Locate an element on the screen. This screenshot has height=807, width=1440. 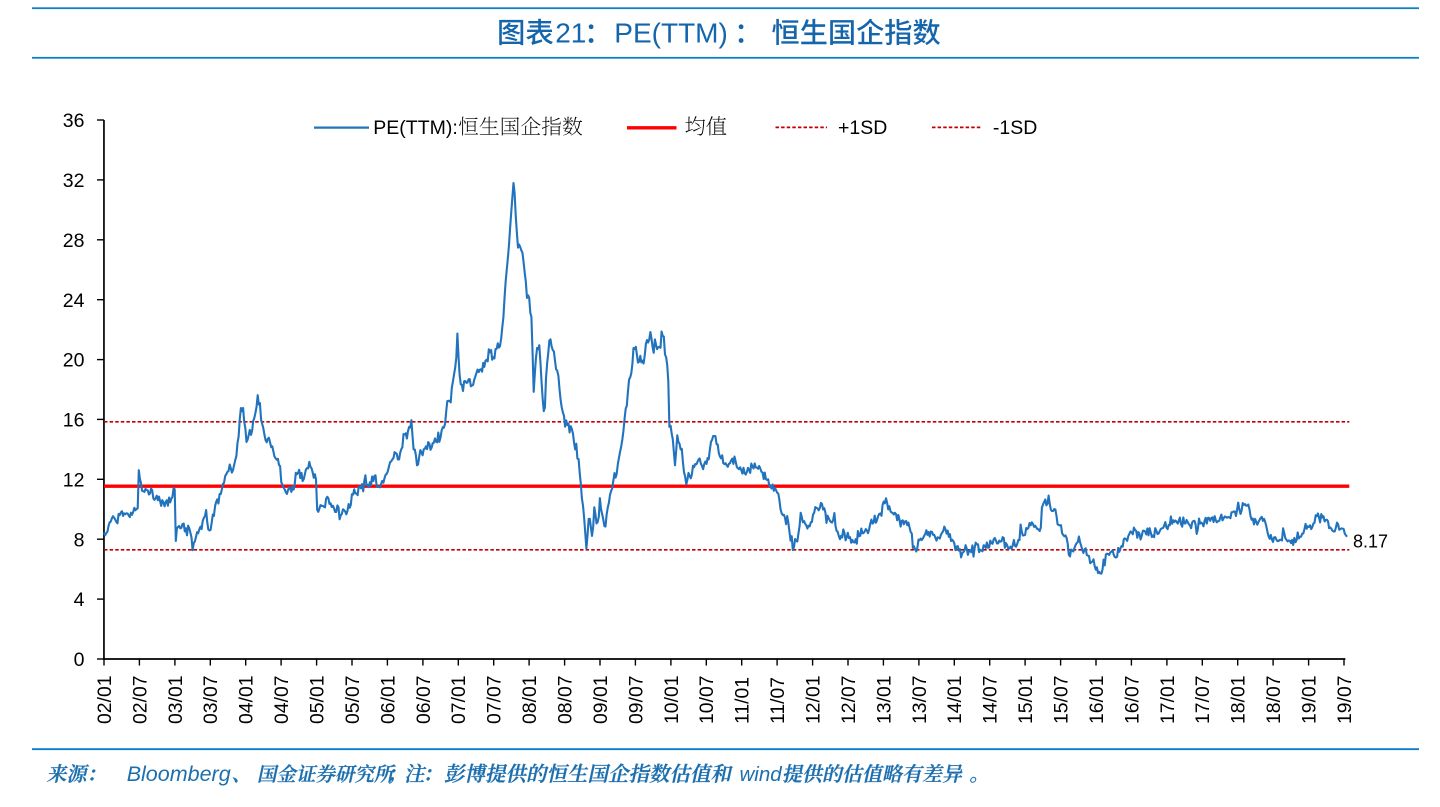
svg-text: 17/07 is located at coordinates (1203, 699).